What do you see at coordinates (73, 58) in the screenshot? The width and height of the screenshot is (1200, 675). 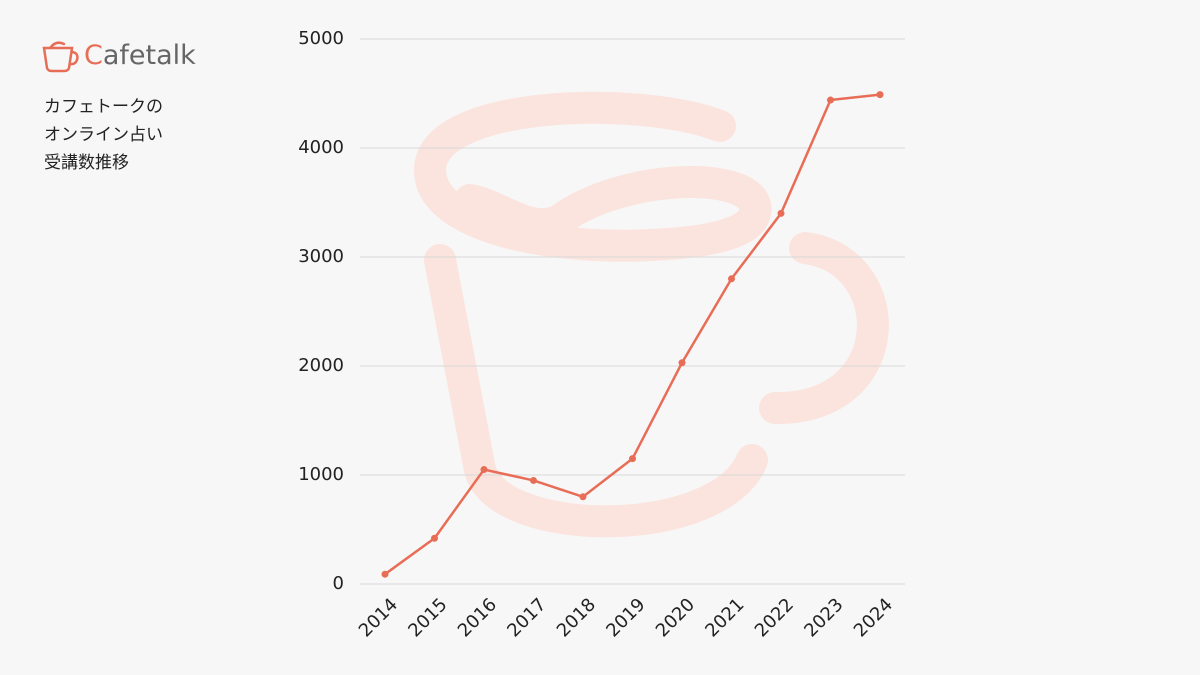 I see `logo-handle` at bounding box center [73, 58].